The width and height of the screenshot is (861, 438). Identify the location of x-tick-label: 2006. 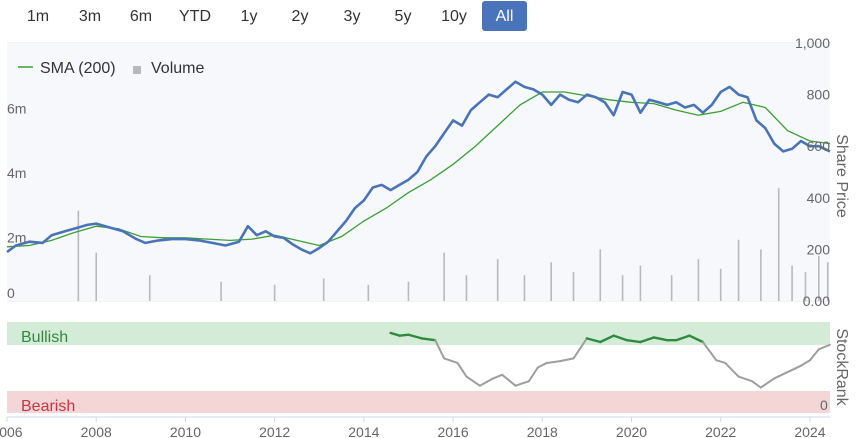
(11, 431).